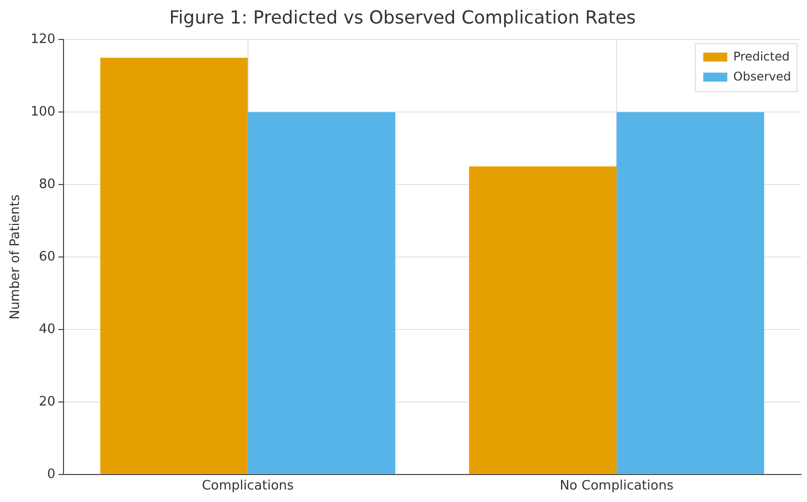  I want to click on y-tick-label: 120, so click(43, 39).